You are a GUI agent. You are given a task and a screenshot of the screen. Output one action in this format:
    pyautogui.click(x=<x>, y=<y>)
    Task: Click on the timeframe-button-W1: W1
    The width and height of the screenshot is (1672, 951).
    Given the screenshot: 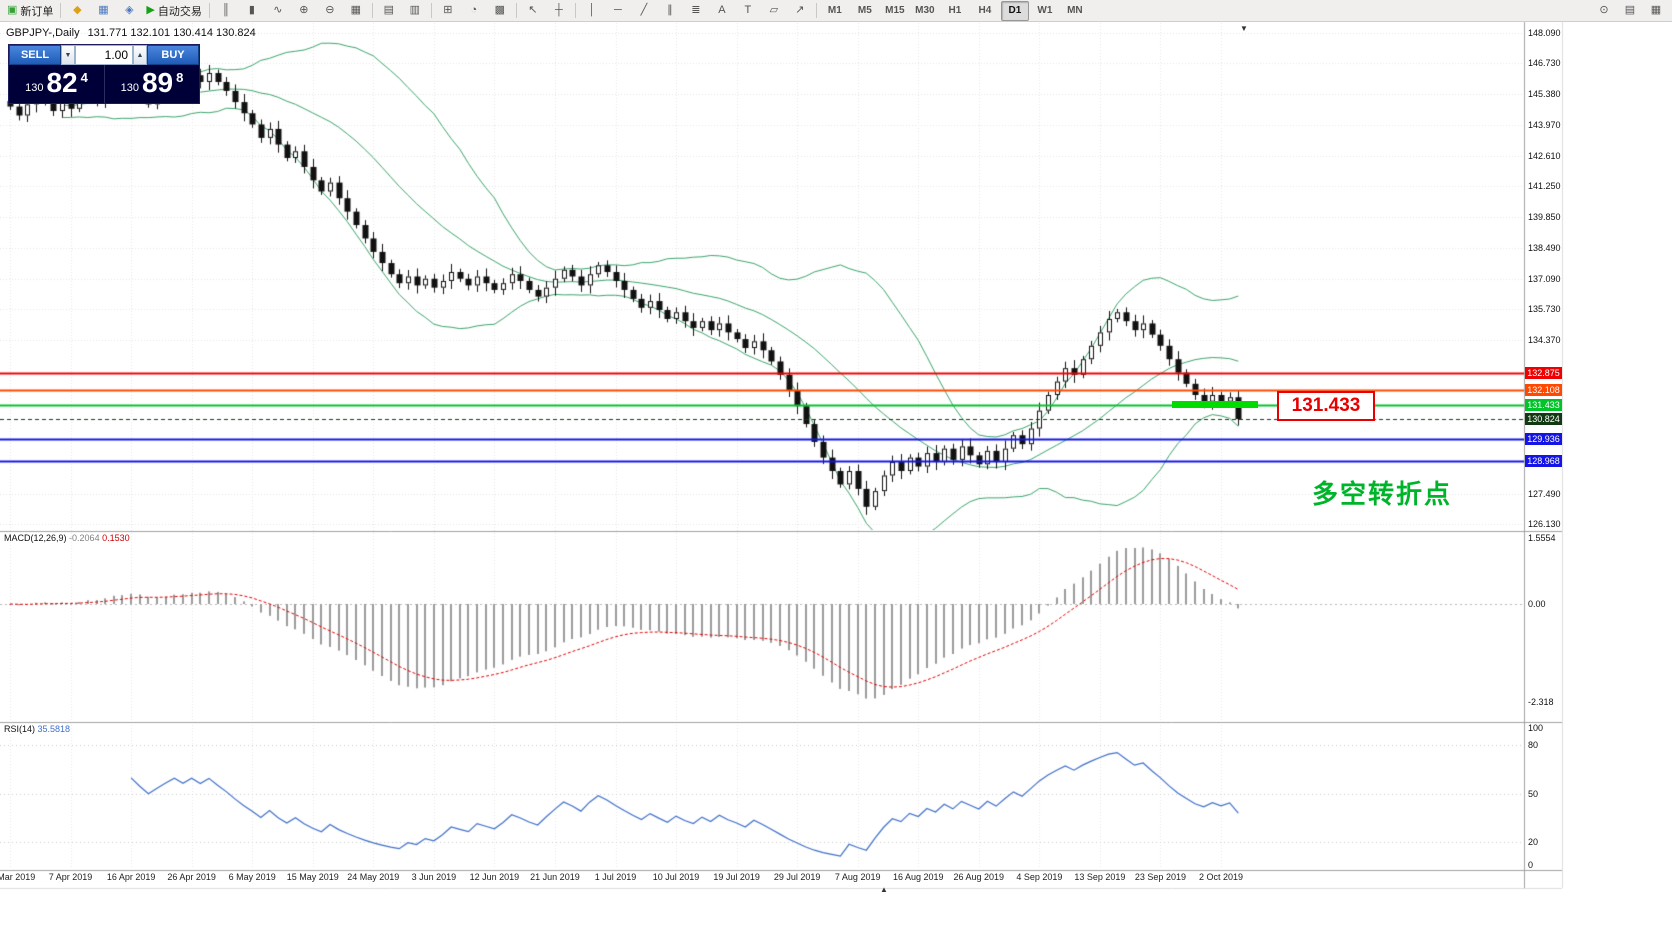 What is the action you would take?
    pyautogui.click(x=1045, y=10)
    